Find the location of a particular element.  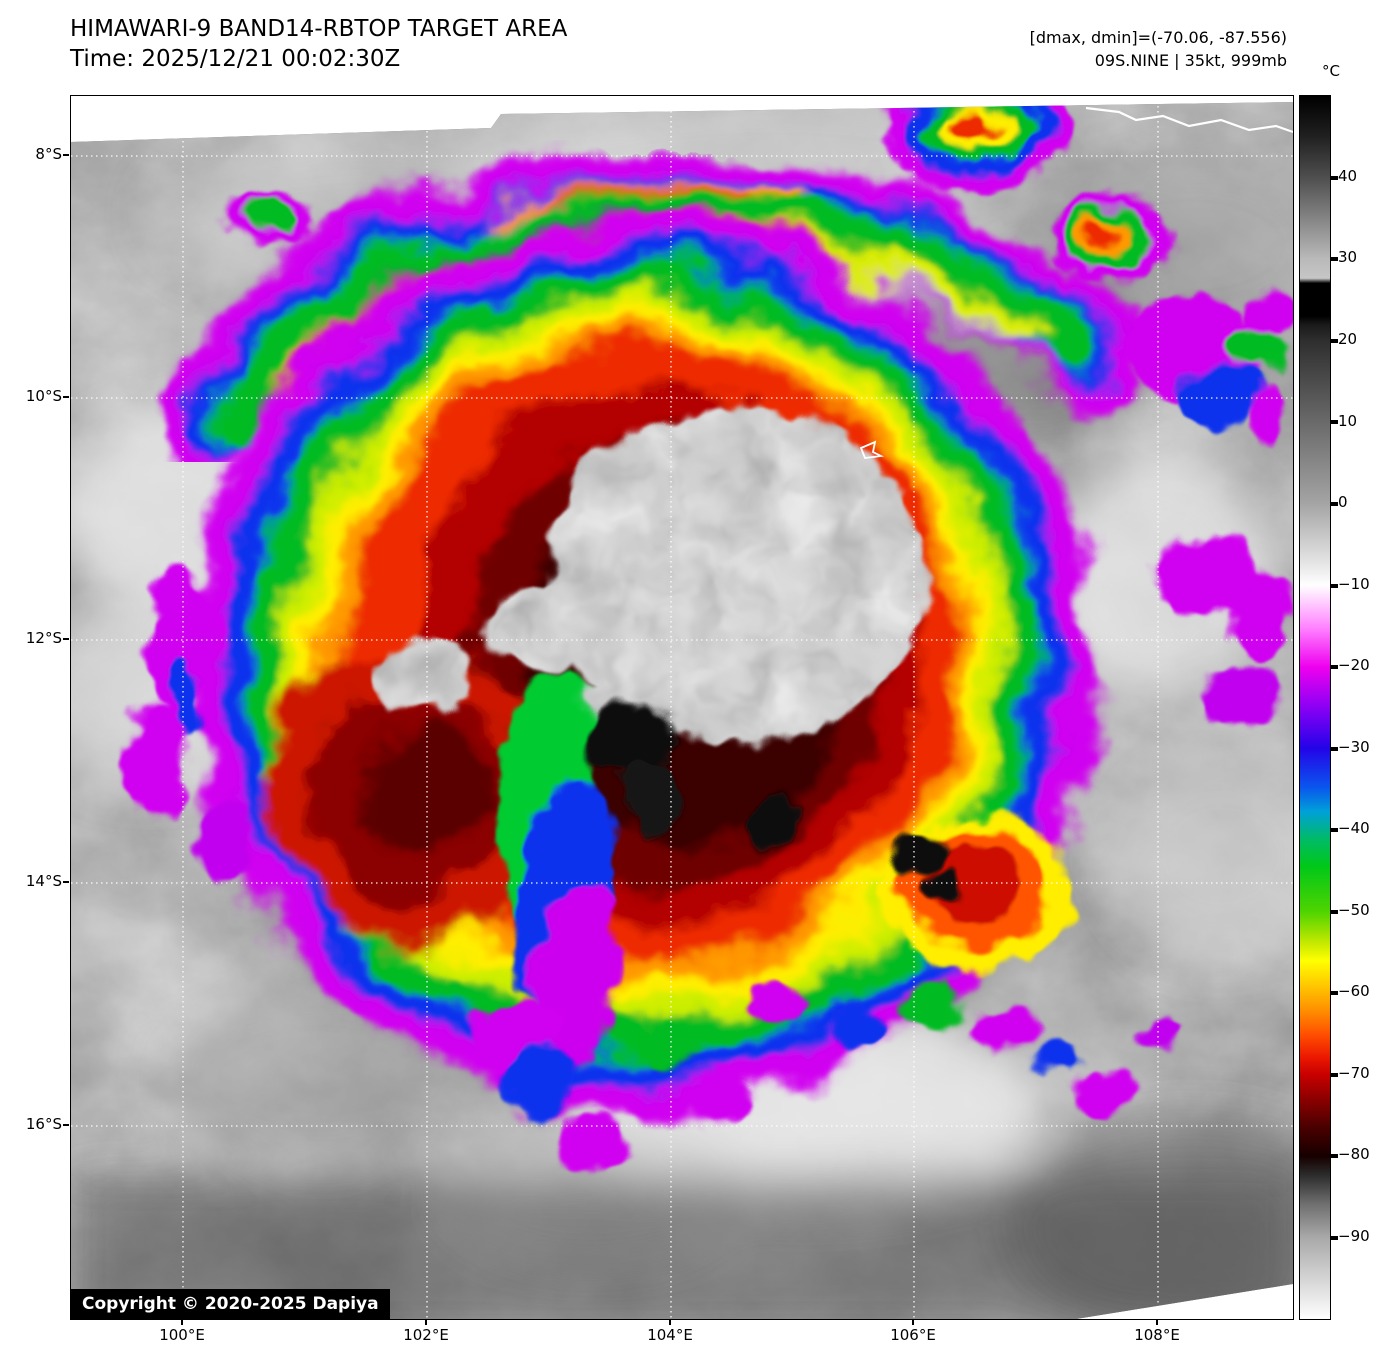

colorbar is located at coordinates (1315, 707).